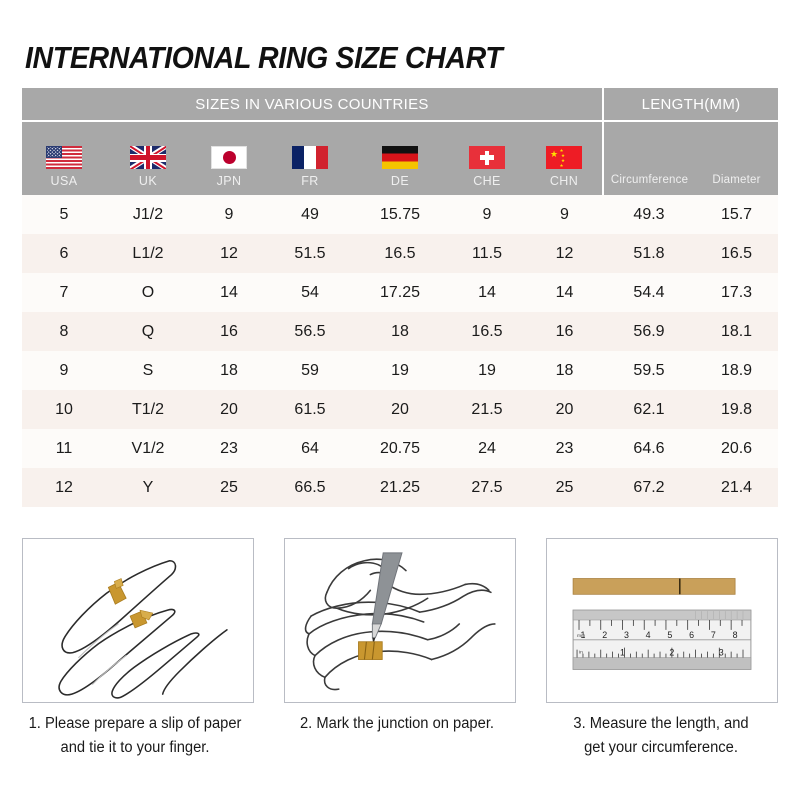  What do you see at coordinates (737, 214) in the screenshot?
I see `cell-diameter: 15.7` at bounding box center [737, 214].